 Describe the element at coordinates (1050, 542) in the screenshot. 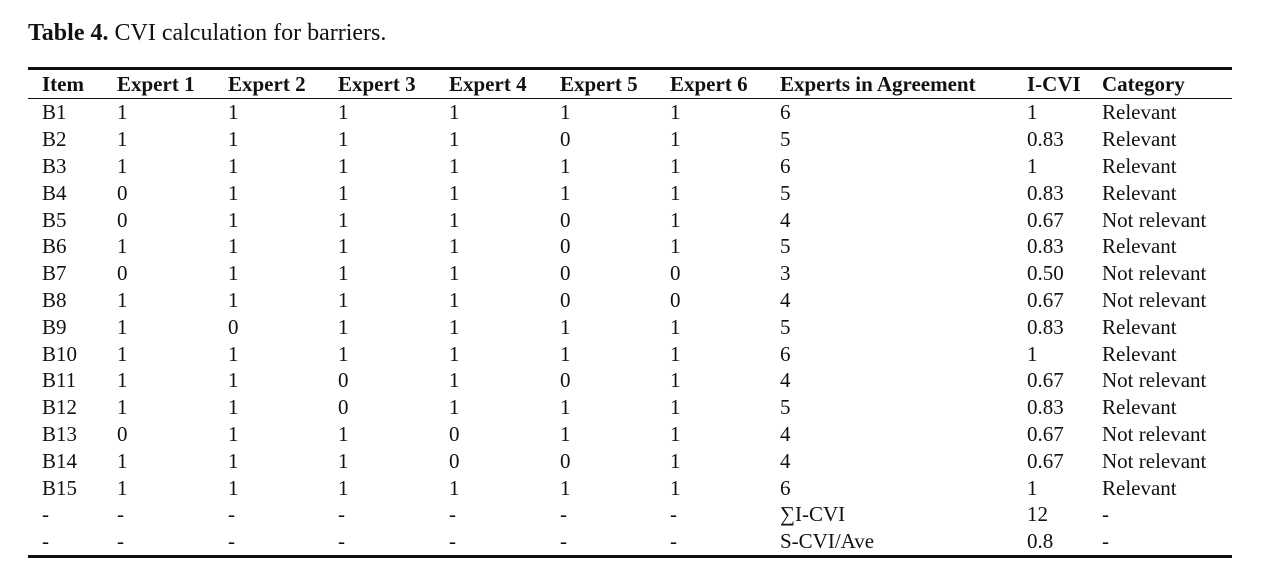

I see `table-cell: 0.8` at that location.